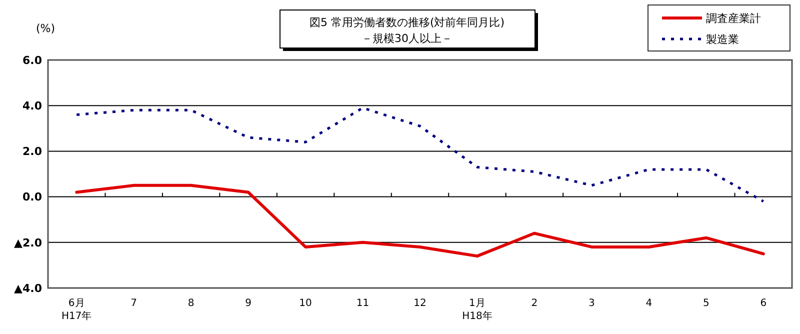 This screenshot has width=800, height=334. Describe the element at coordinates (28, 243) in the screenshot. I see `y-tick-label: ▲2.0` at that location.